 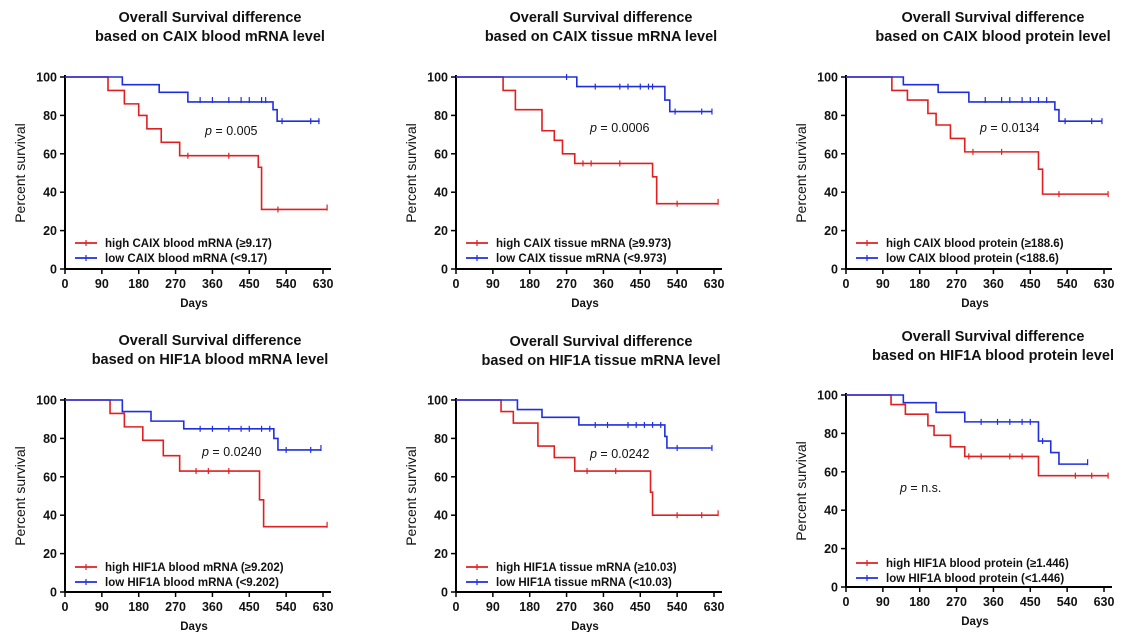 I want to click on legend-entry: low HIF1A tissue mRNA (<10.03), so click(x=584, y=583).